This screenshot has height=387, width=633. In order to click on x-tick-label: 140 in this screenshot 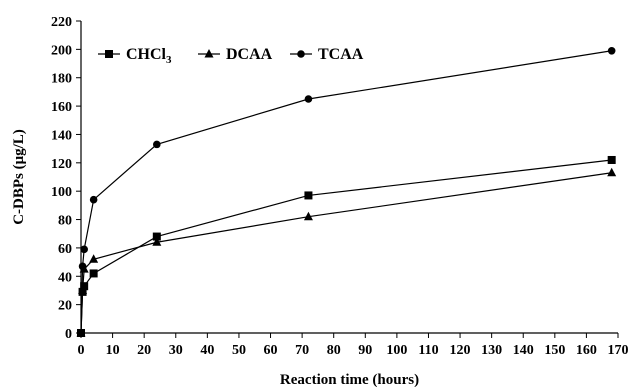, I will do `click(523, 350)`.